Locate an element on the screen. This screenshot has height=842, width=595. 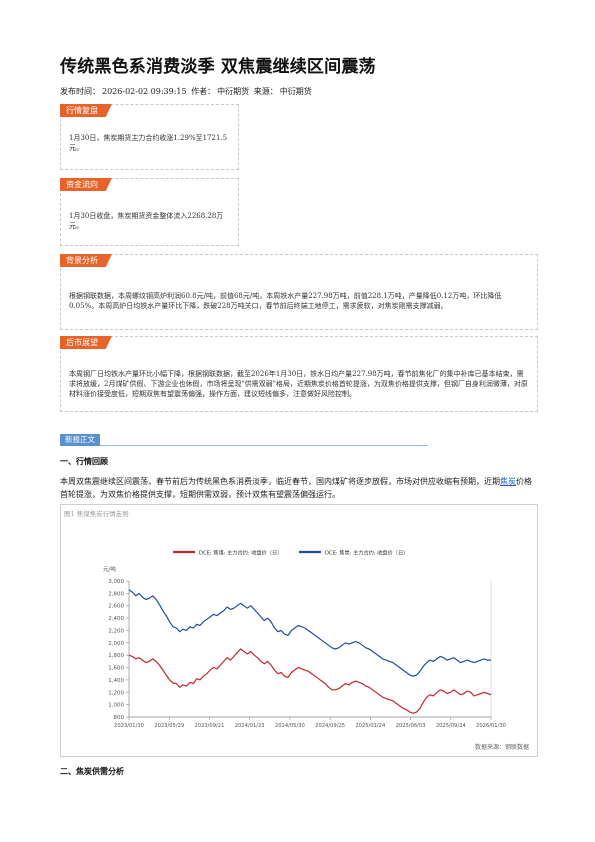
author-name: 中衍期货 is located at coordinates (233, 91).